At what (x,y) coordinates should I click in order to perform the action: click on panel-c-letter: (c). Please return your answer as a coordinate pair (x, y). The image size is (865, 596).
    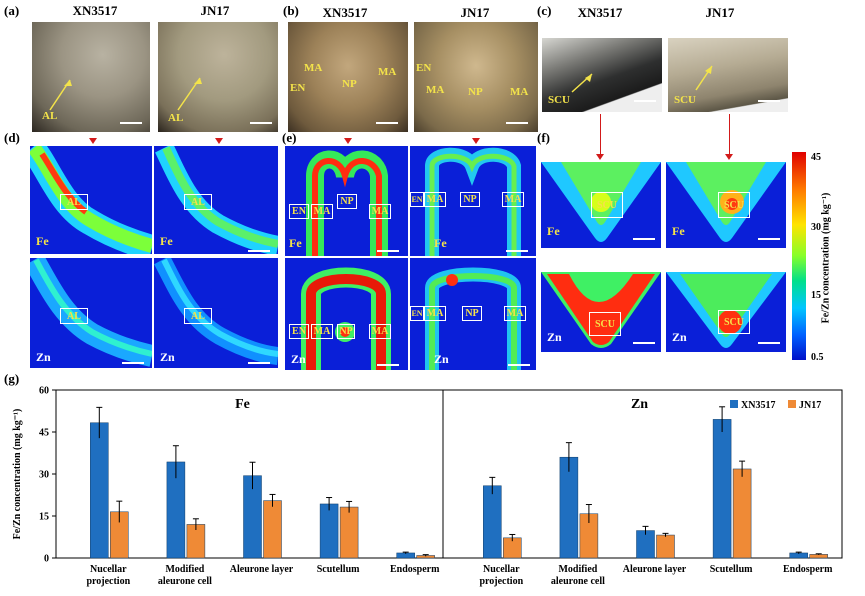
    Looking at the image, I should click on (544, 10).